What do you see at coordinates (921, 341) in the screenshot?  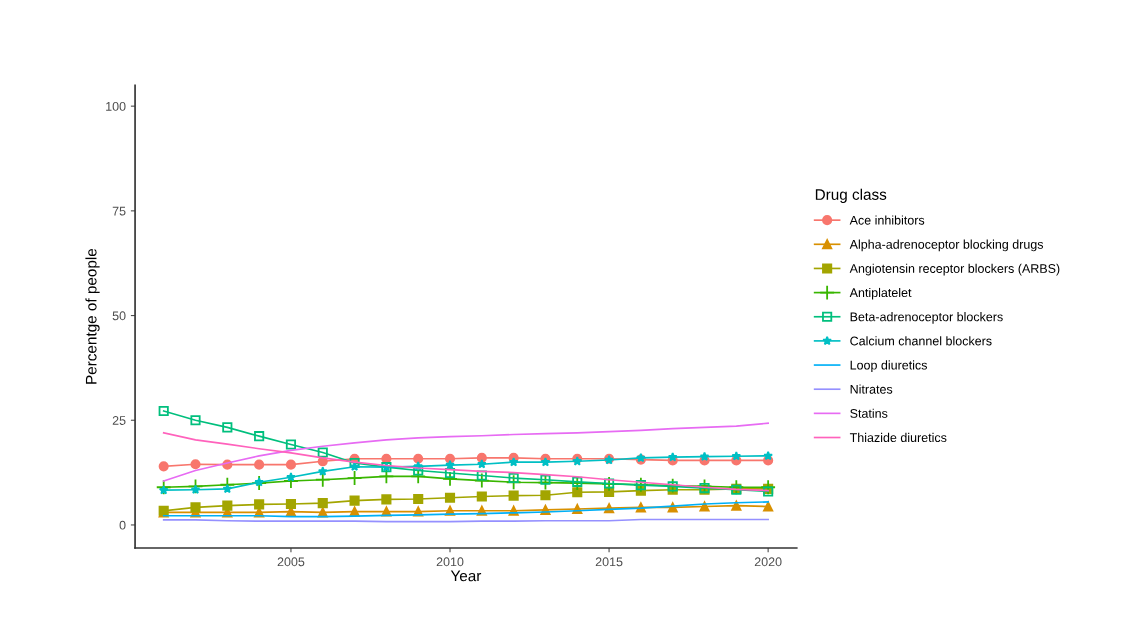 I see `legend-label: Calcium channel blockers` at bounding box center [921, 341].